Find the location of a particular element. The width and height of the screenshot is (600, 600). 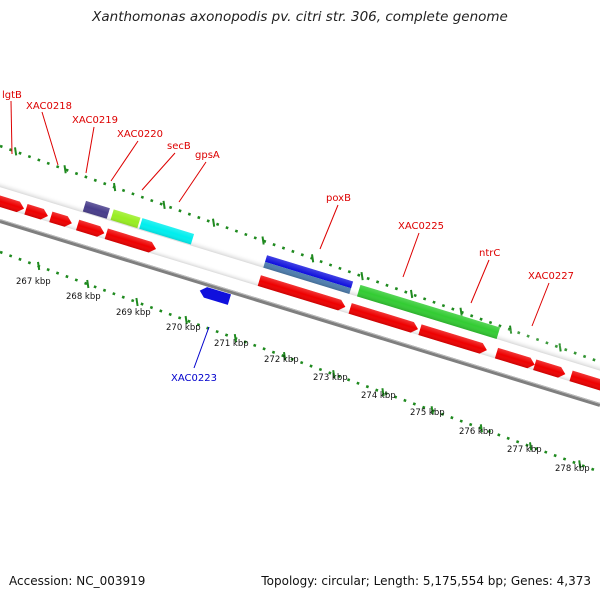

callout-secB is located at coordinates (158, 171).